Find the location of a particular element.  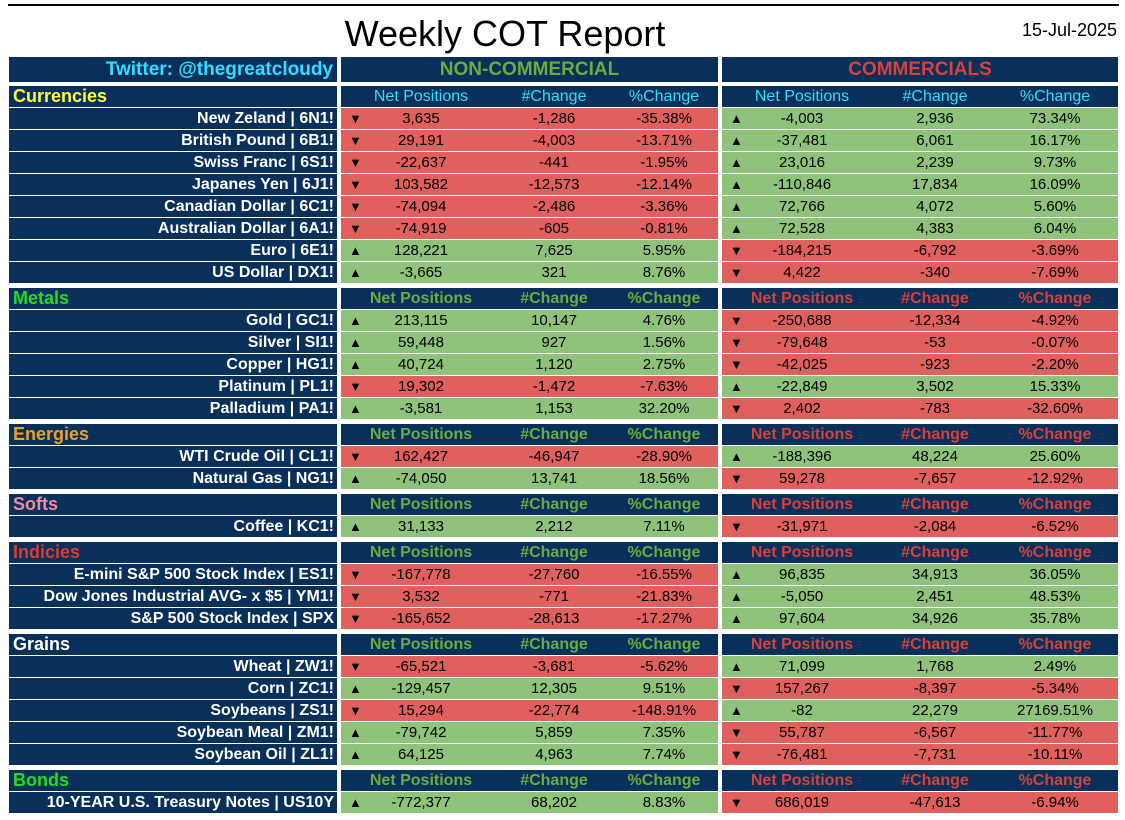

change-value: 2,936 is located at coordinates (935, 118).